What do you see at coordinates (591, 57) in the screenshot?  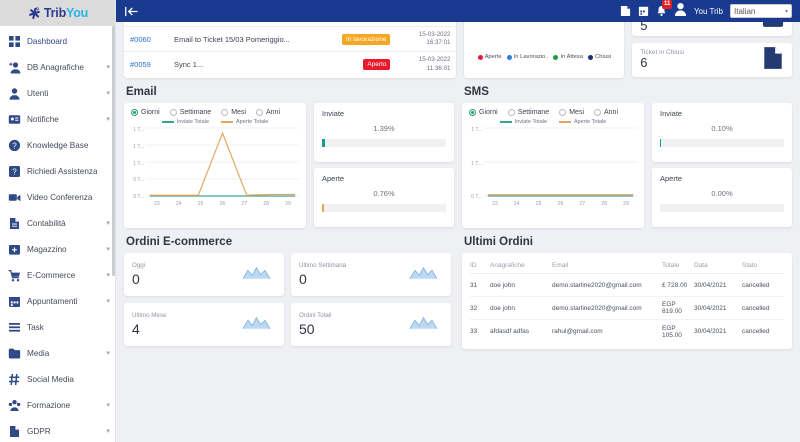 I see `legend-dot` at bounding box center [591, 57].